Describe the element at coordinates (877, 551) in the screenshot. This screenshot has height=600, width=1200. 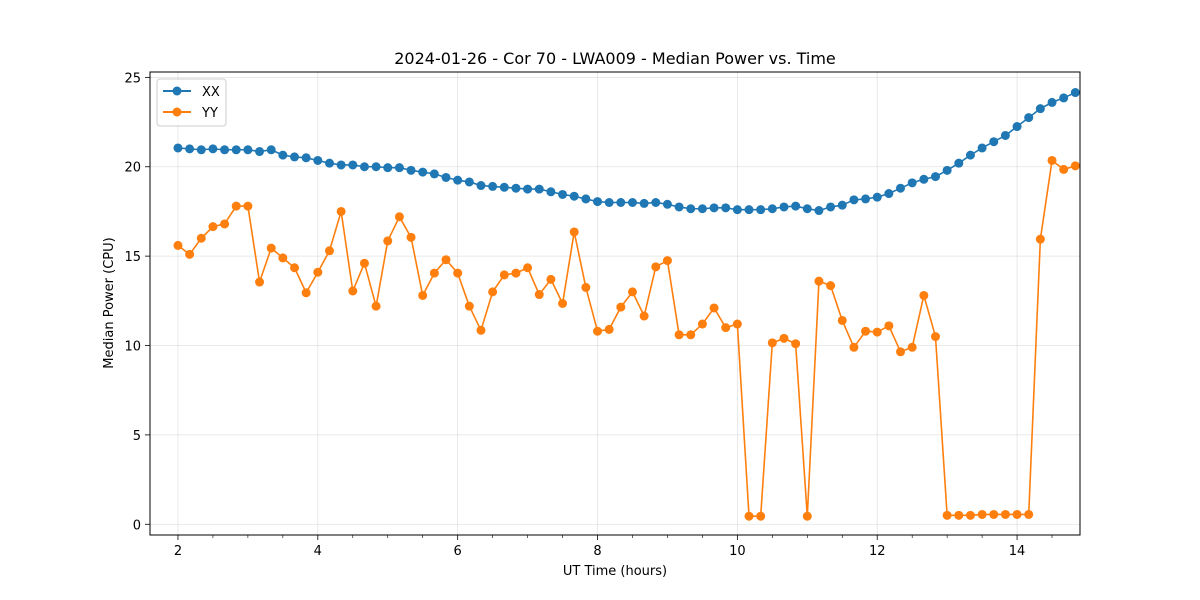
I see `x-tick-label: 12` at that location.